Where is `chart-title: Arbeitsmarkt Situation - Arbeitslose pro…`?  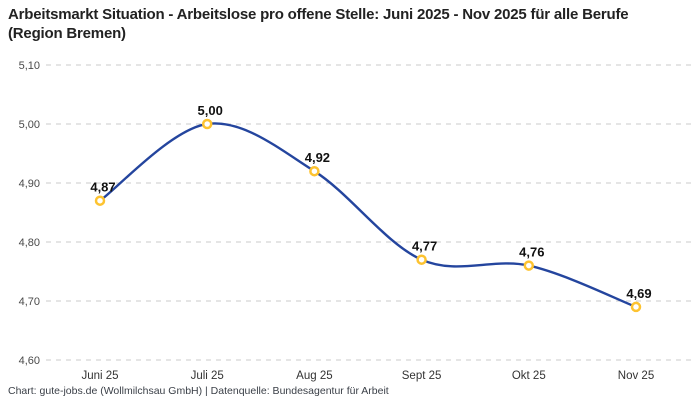 chart-title: Arbeitsmarkt Situation - Arbeitslose pro… is located at coordinates (318, 24).